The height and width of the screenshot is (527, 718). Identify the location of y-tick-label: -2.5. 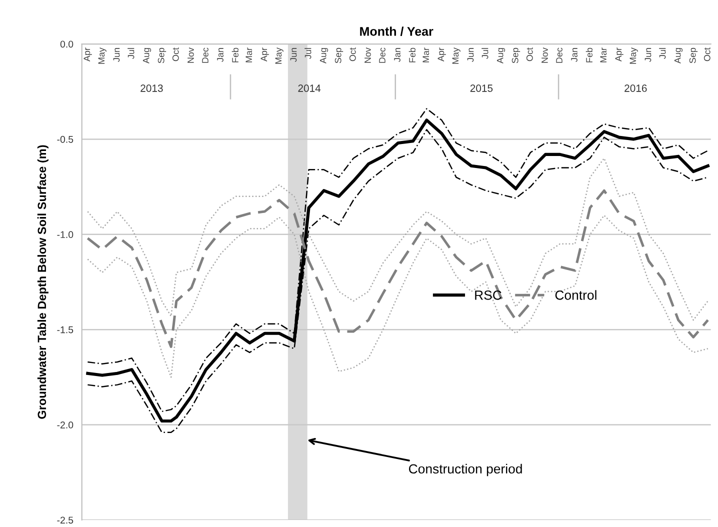
(65, 520).